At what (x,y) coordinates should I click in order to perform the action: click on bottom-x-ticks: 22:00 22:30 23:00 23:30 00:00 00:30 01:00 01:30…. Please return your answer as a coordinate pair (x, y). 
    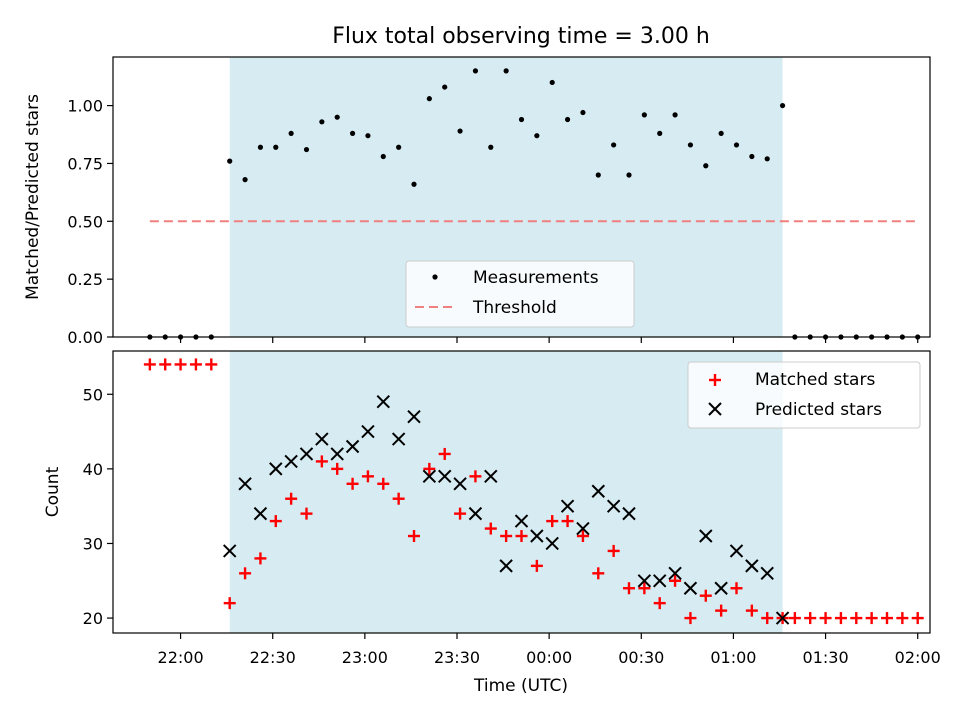
    Looking at the image, I should click on (549, 650).